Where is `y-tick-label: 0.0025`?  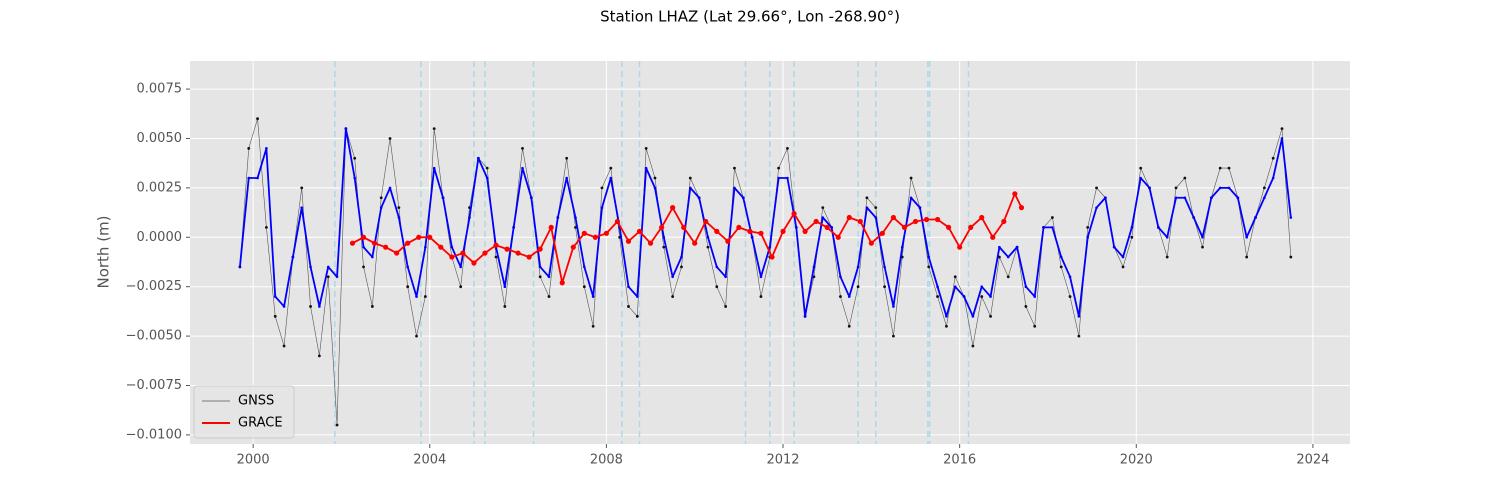
y-tick-label: 0.0025 is located at coordinates (160, 187).